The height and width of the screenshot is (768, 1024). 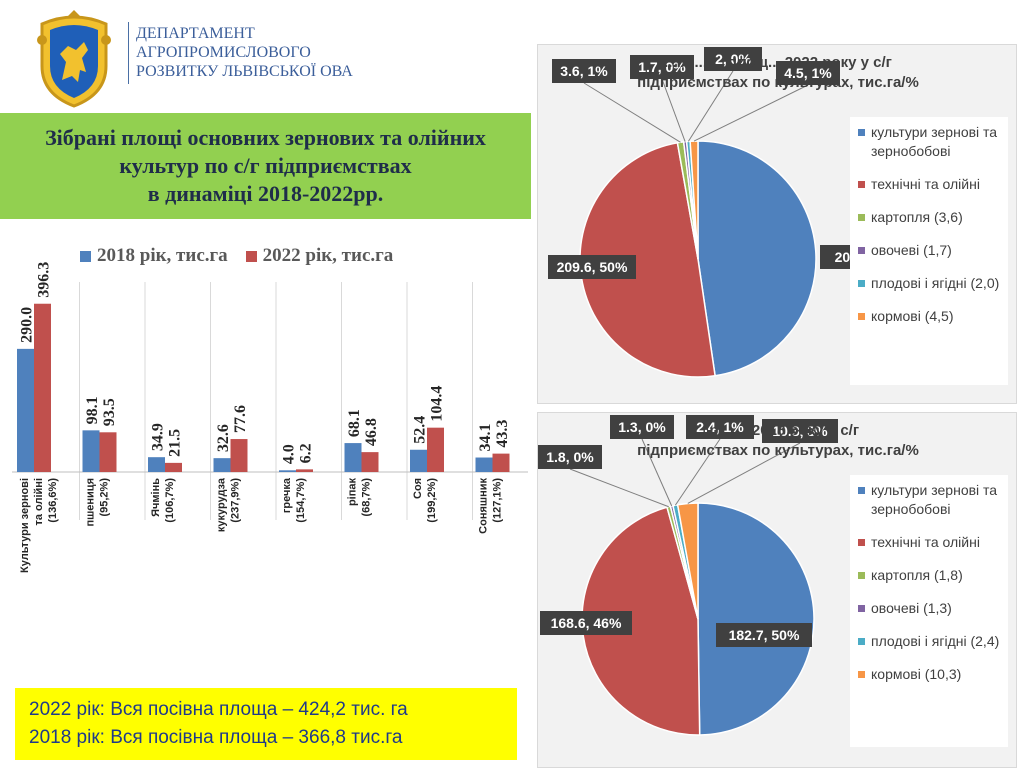 I want to click on pie-title-2018-line-2: підприємствах по культурах, тис.га/%, so click(x=778, y=450).